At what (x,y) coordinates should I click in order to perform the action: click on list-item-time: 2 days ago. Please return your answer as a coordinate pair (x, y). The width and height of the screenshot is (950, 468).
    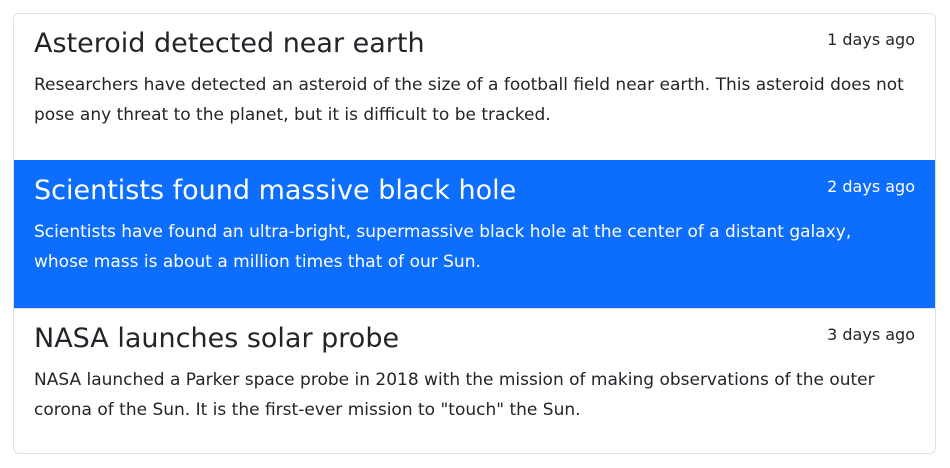
    Looking at the image, I should click on (871, 186).